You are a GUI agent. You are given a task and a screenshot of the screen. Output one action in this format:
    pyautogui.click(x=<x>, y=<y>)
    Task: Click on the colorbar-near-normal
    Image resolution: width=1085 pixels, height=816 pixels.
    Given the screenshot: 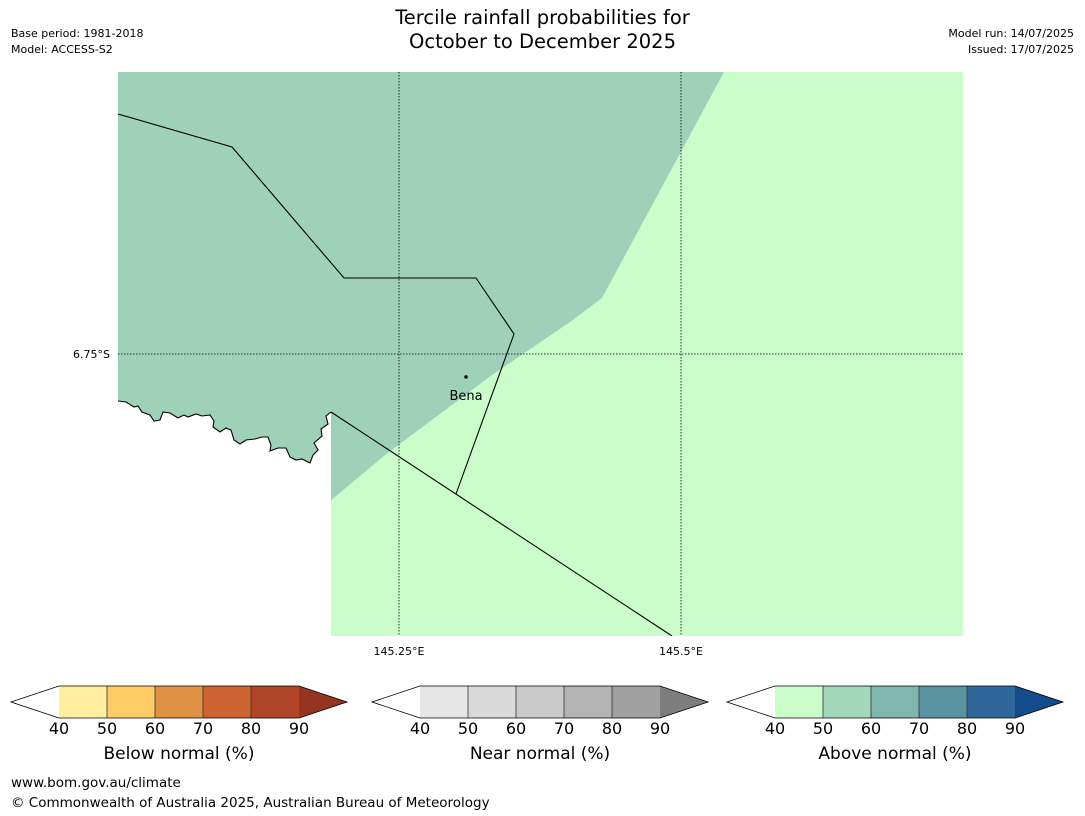 What is the action you would take?
    pyautogui.click(x=540, y=702)
    